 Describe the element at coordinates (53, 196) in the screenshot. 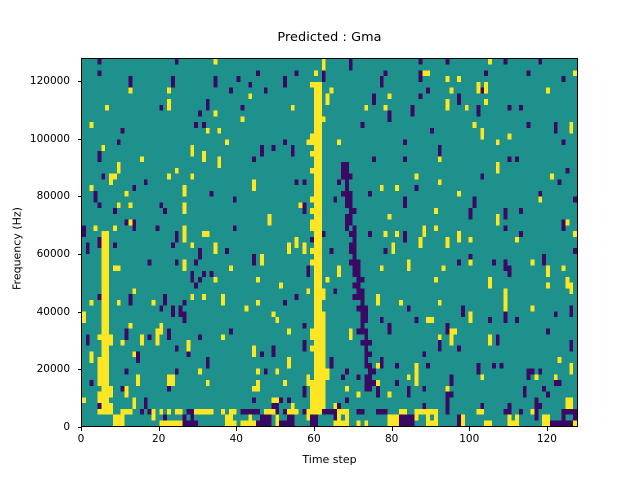

I see `y-axis-tick-label: 80000` at that location.